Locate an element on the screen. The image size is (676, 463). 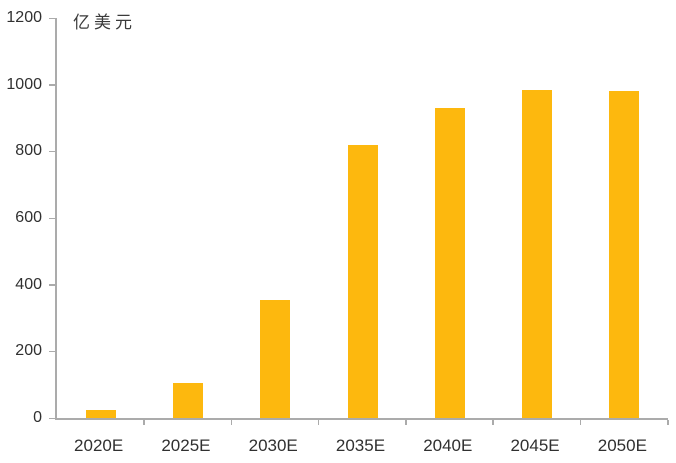
bar-2035E is located at coordinates (362, 281).